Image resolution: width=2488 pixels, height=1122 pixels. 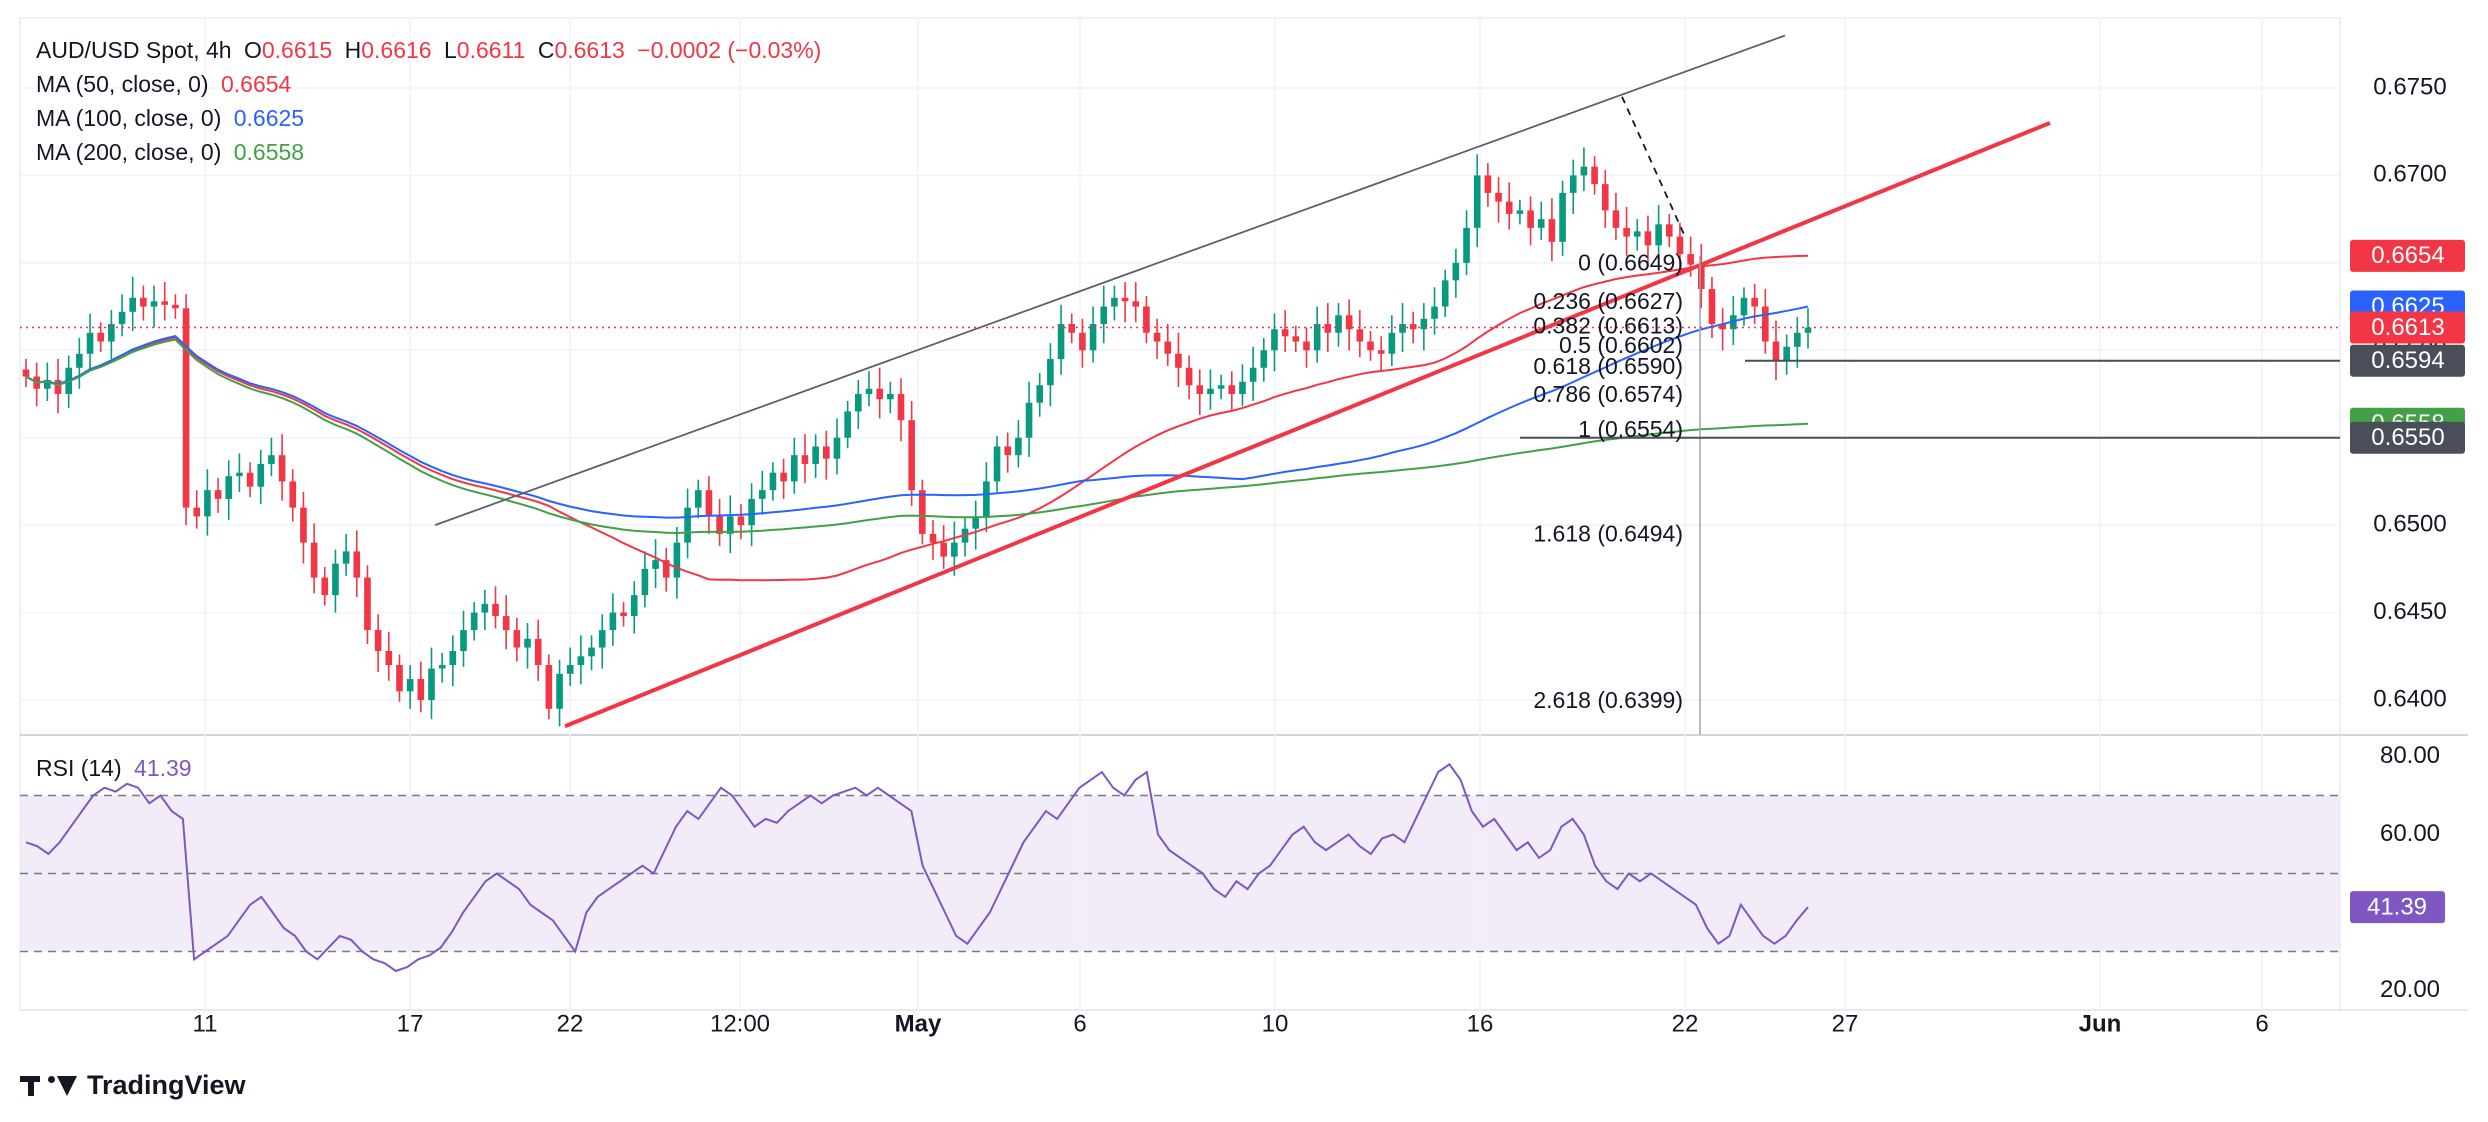 I want to click on price-axis-label: 0.6500, so click(x=2409, y=523).